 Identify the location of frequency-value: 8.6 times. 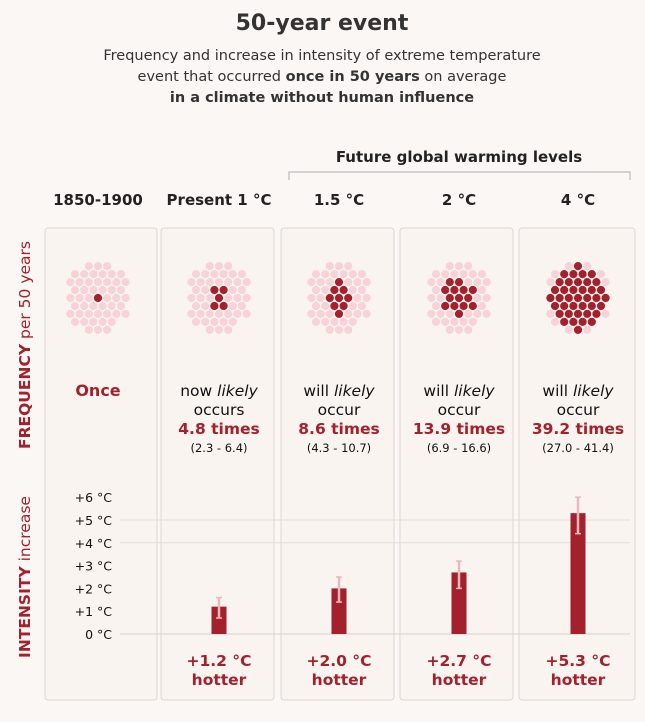
(338, 429).